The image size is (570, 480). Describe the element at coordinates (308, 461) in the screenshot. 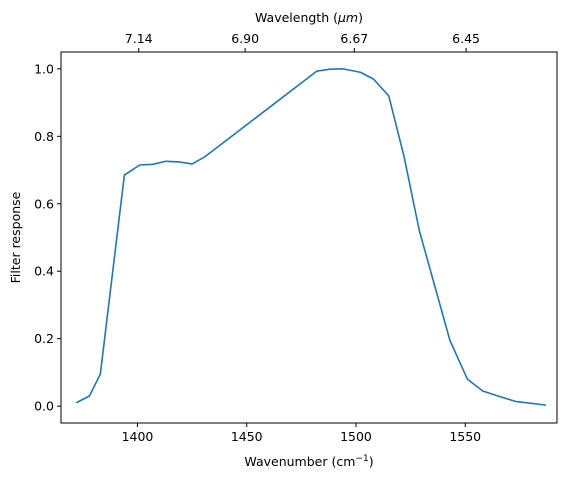

I see `x-axis-title: Wavenumber (cm−1)` at that location.